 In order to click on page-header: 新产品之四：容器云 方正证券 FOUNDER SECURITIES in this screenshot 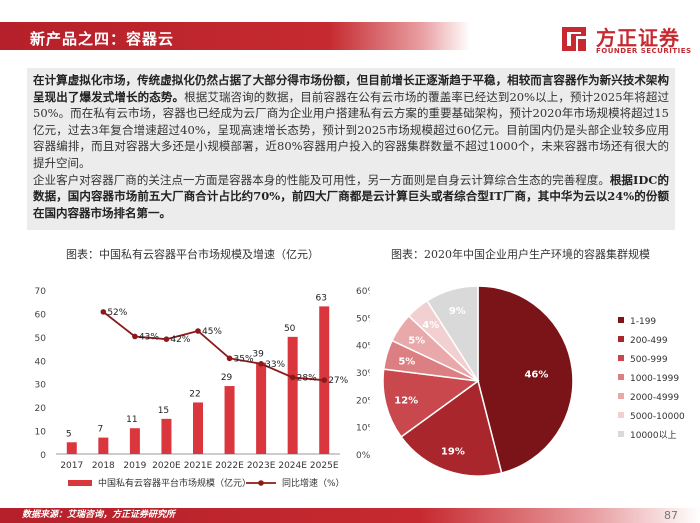, I will do `click(350, 30)`.